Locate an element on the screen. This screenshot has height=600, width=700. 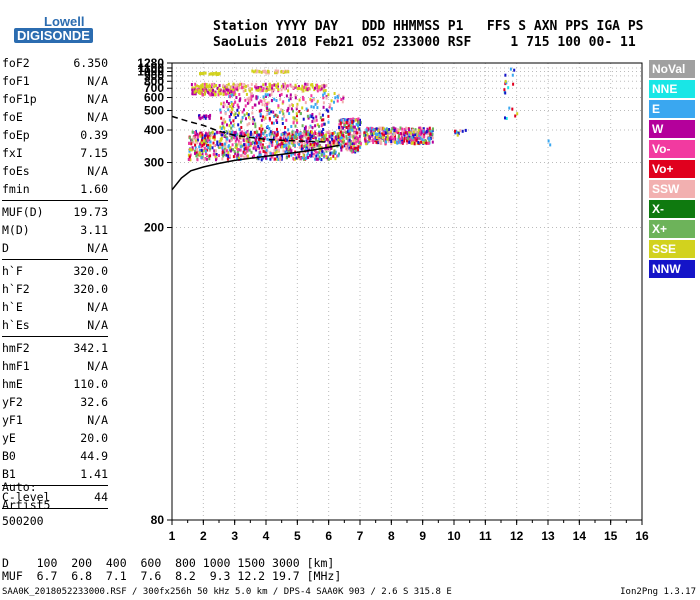
legend-item: SSE is located at coordinates (672, 249).